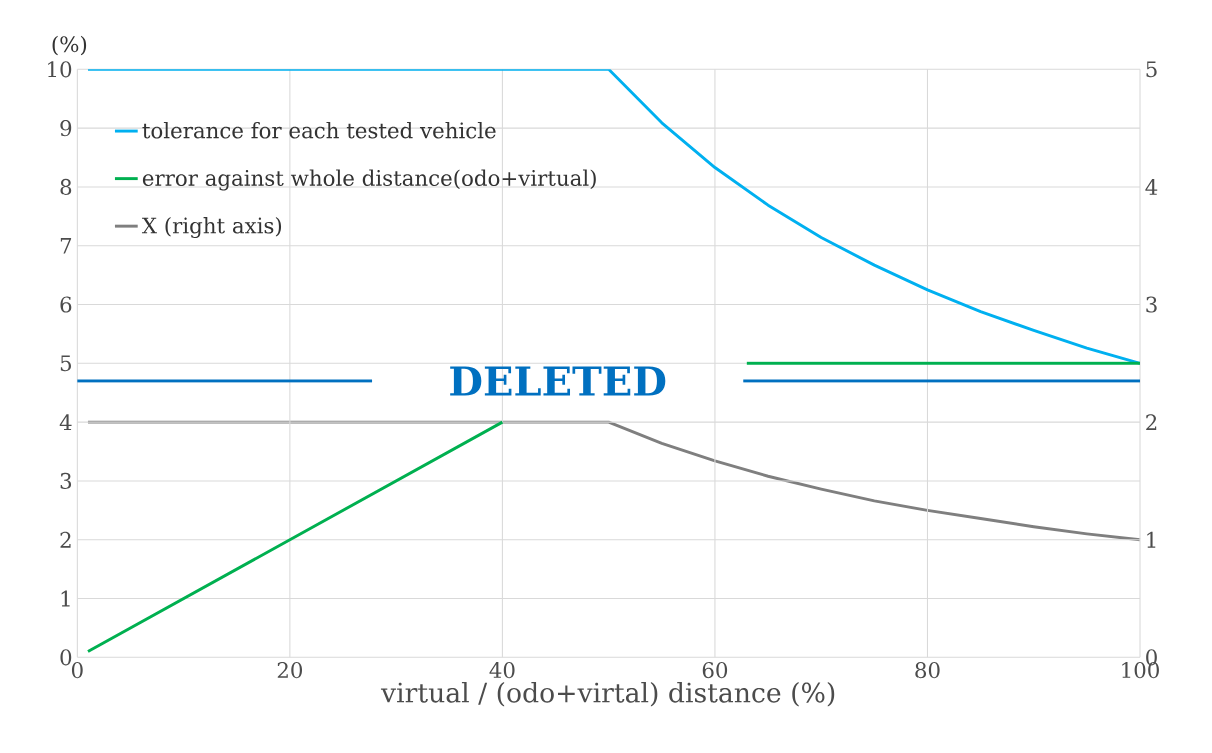  Describe the element at coordinates (60, 69) in the screenshot. I see `y-tick-label: 10` at that location.